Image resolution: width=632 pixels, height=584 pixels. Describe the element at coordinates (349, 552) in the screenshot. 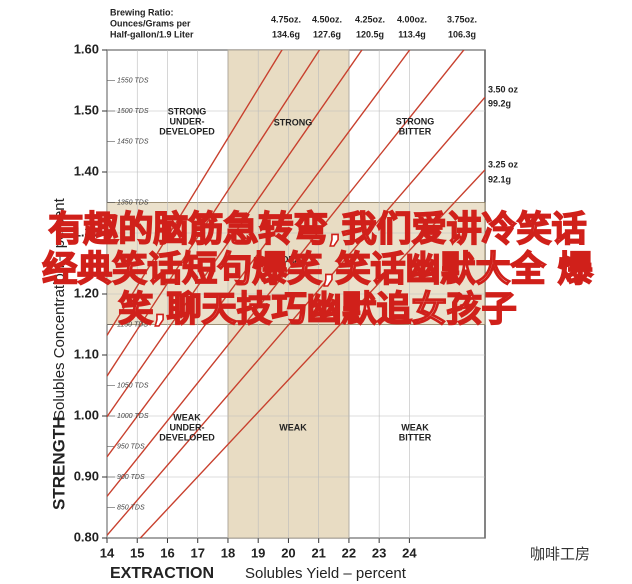

I see `x-tick-label: 22` at that location.